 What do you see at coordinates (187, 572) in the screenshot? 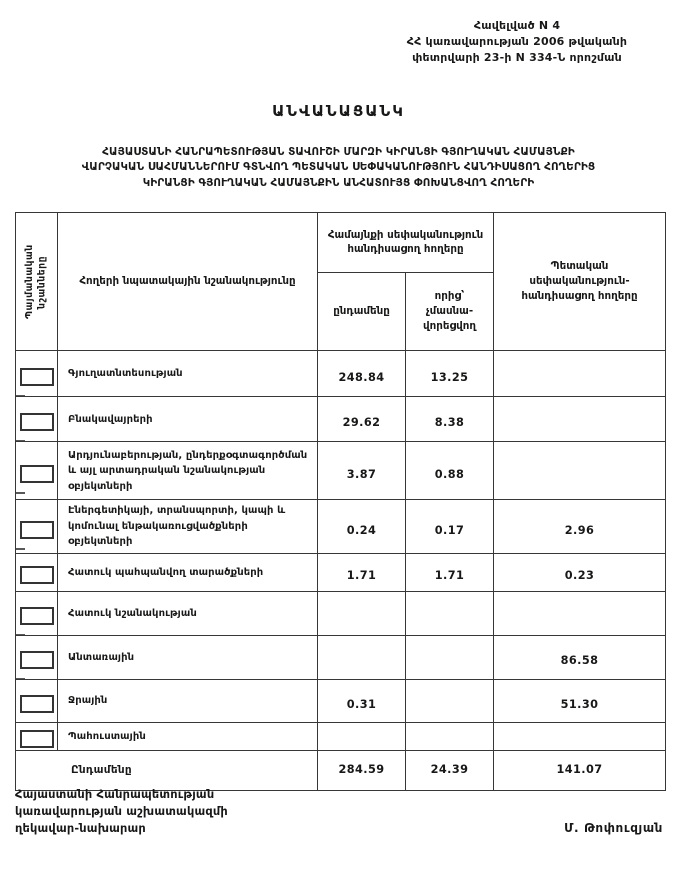
I see `land-purpose-cell: Հատուկ պահպանվող տարածքների` at bounding box center [187, 572].